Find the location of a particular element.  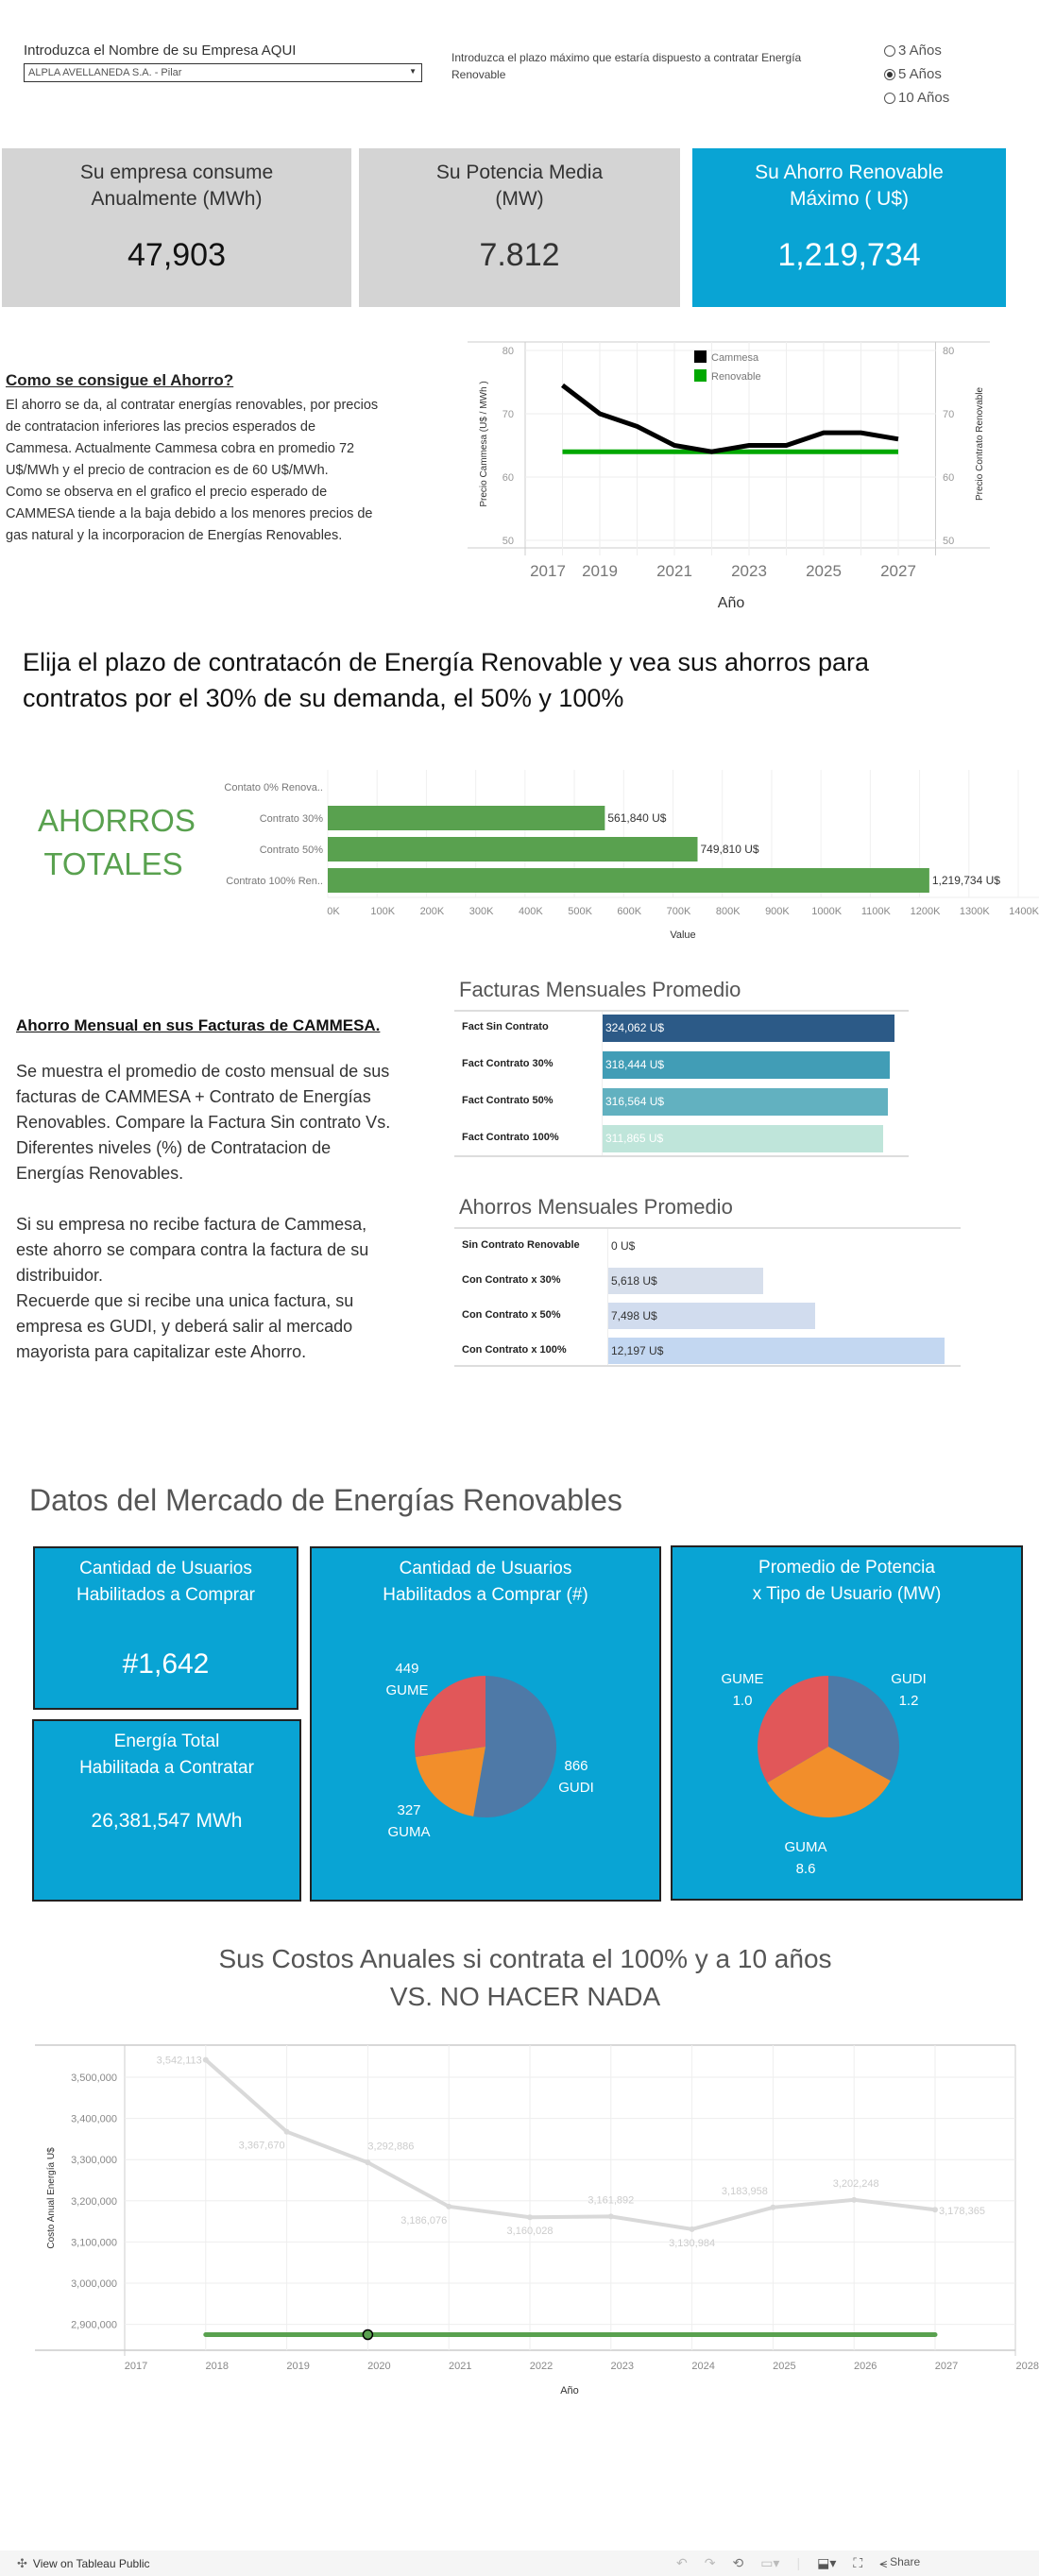

fullscreen-icon: ⛶ is located at coordinates (858, 2563).